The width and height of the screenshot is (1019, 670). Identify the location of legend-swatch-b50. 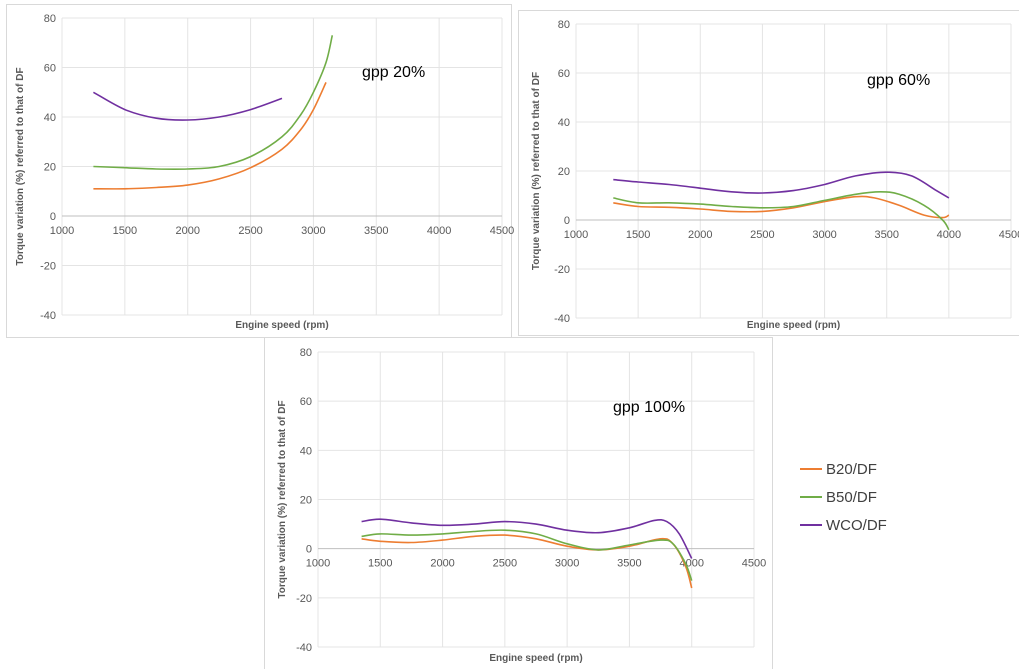
(811, 497).